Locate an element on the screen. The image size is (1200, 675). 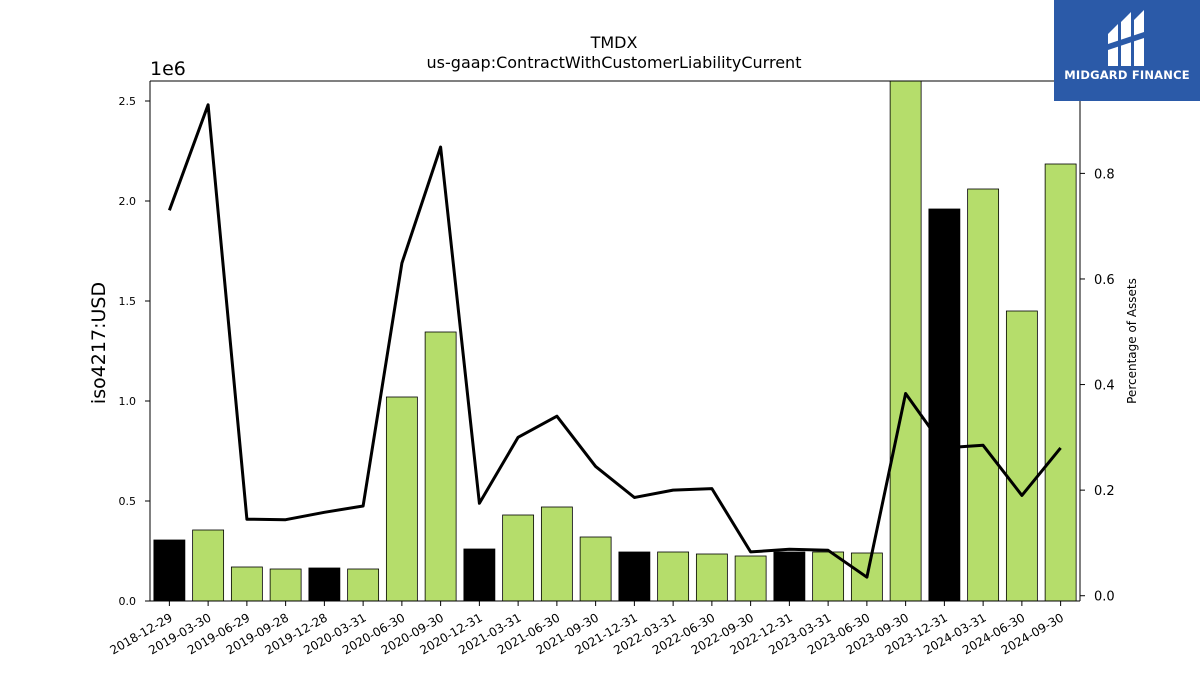
y2-tick-label: 0.2 is located at coordinates (1104, 491).